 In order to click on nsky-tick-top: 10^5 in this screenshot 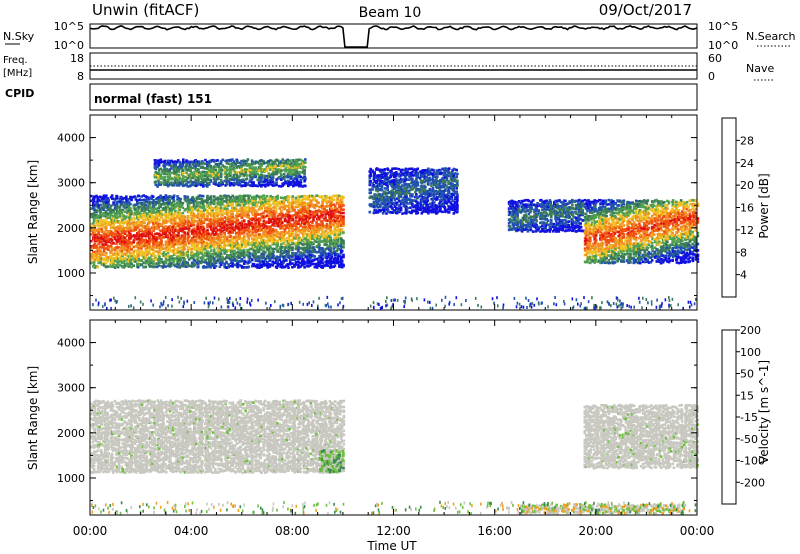, I will do `click(69, 26)`.